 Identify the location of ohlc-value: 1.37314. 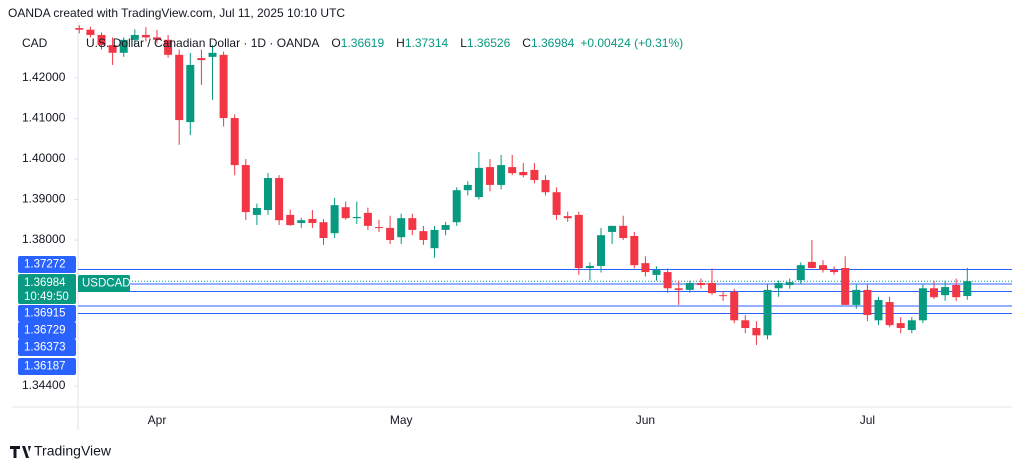
(427, 43).